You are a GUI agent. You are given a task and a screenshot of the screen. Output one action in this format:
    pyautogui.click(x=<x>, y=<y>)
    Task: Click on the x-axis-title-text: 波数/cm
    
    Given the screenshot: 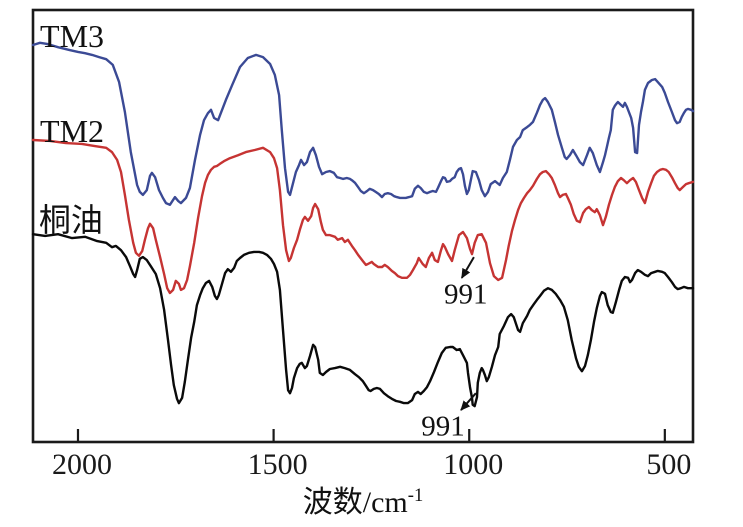 What is the action you would take?
    pyautogui.click(x=355, y=502)
    